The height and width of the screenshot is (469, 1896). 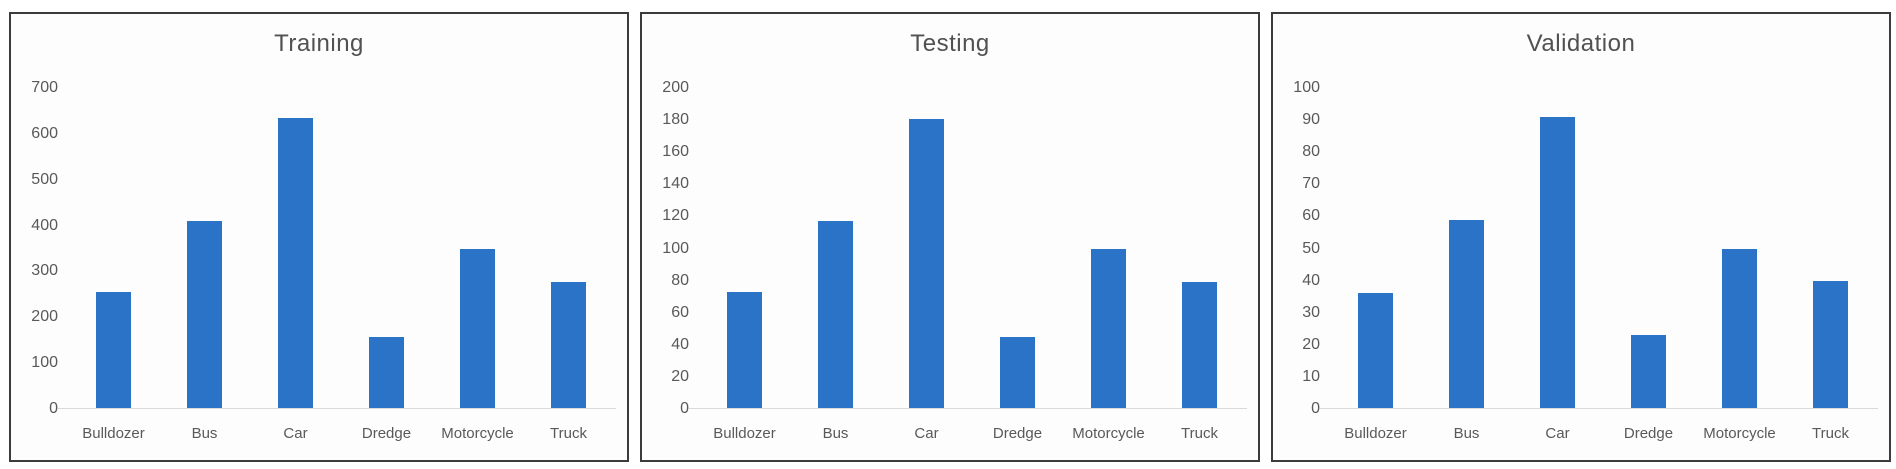 I want to click on y-axis-tick-label: 400, so click(x=44, y=225).